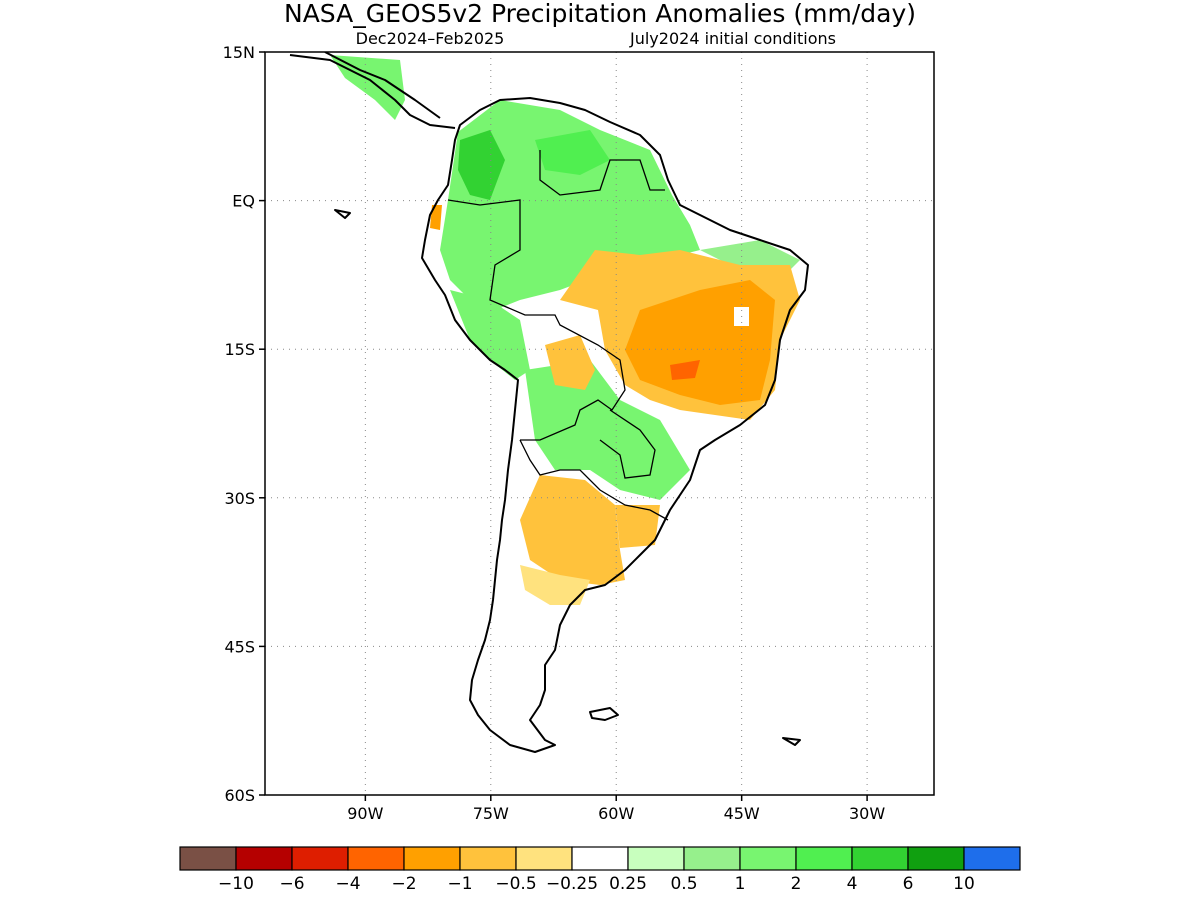 The image size is (1200, 900). I want to click on colorbar-label: −1, so click(459, 884).